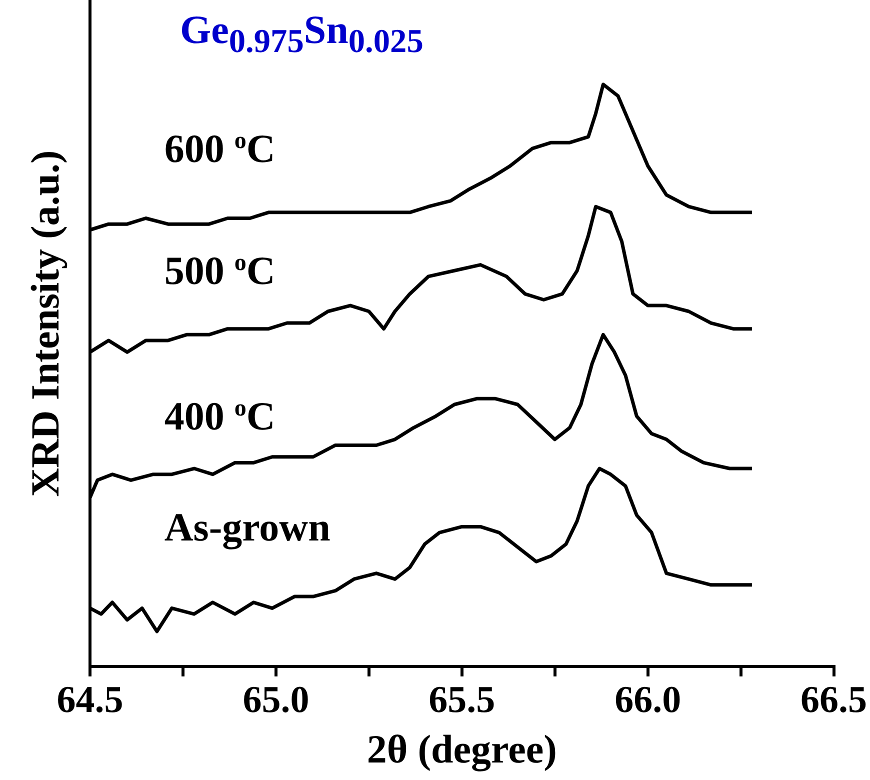 This screenshot has height=780, width=870. I want to click on y-axis-title: XRD Intensity (a.u.), so click(45, 324).